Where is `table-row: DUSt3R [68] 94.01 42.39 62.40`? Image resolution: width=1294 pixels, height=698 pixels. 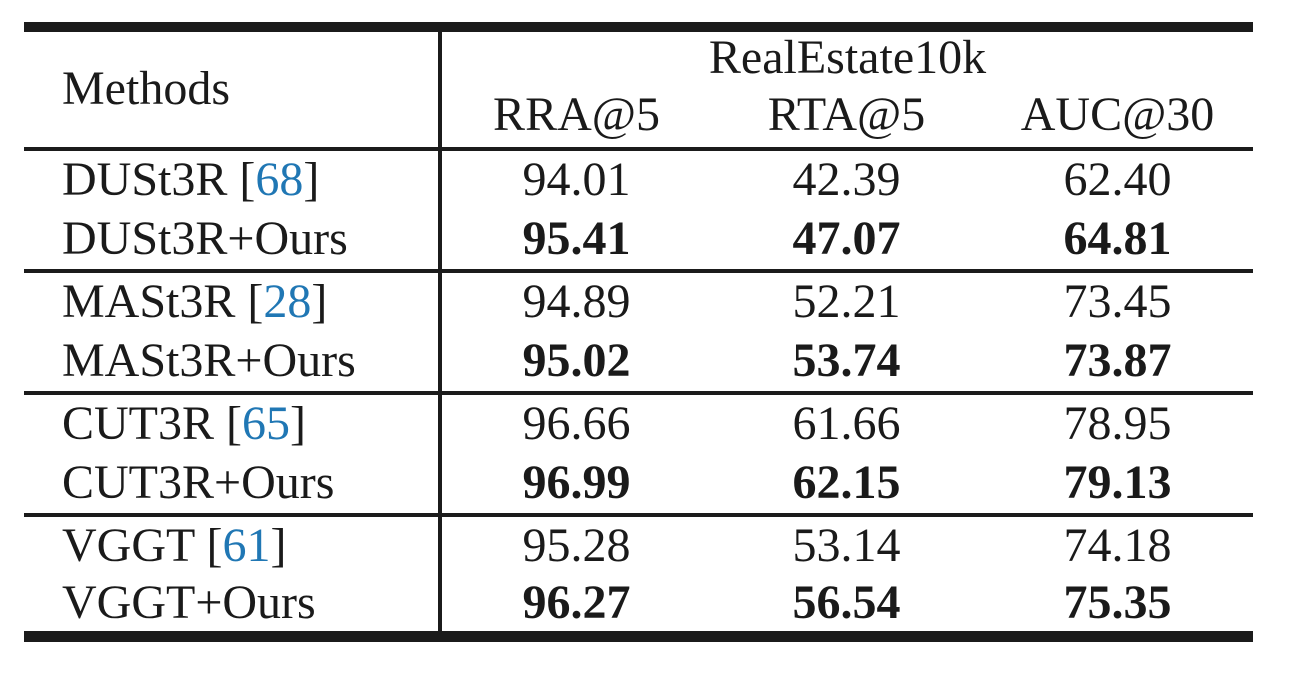
table-row: DUSt3R [68] 94.01 42.39 62.40 is located at coordinates (639, 178).